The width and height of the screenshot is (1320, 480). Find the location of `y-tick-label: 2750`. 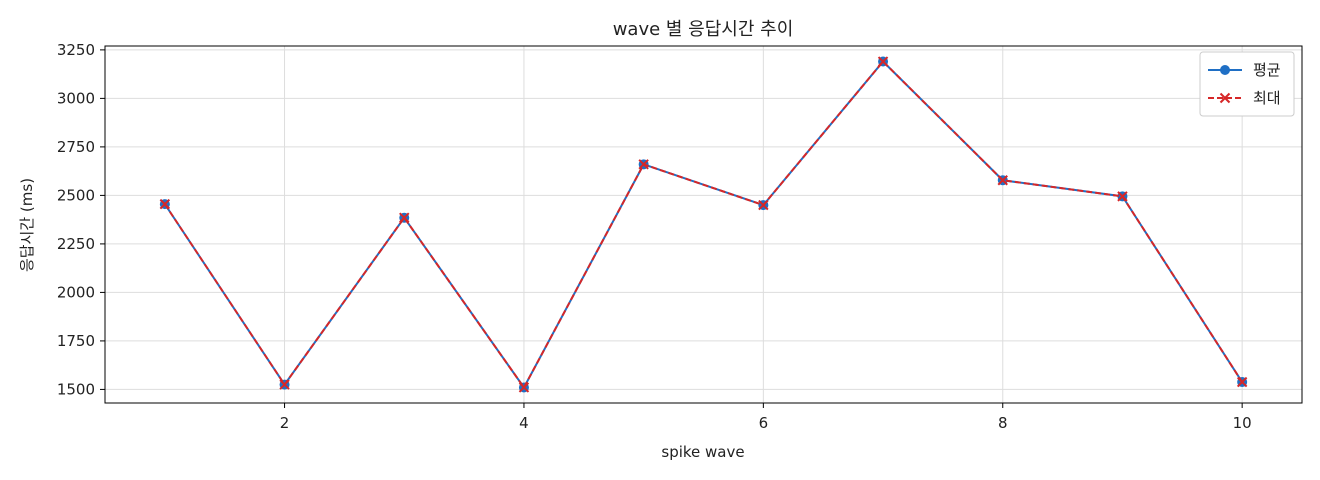

y-tick-label: 2750 is located at coordinates (76, 147).